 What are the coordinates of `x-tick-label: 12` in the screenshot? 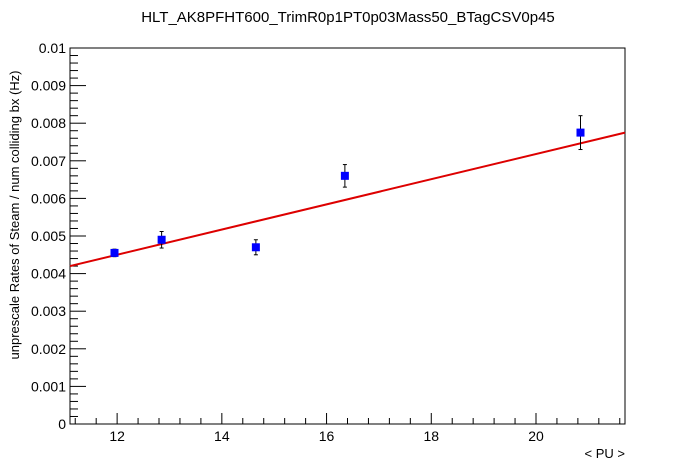 It's located at (117, 436).